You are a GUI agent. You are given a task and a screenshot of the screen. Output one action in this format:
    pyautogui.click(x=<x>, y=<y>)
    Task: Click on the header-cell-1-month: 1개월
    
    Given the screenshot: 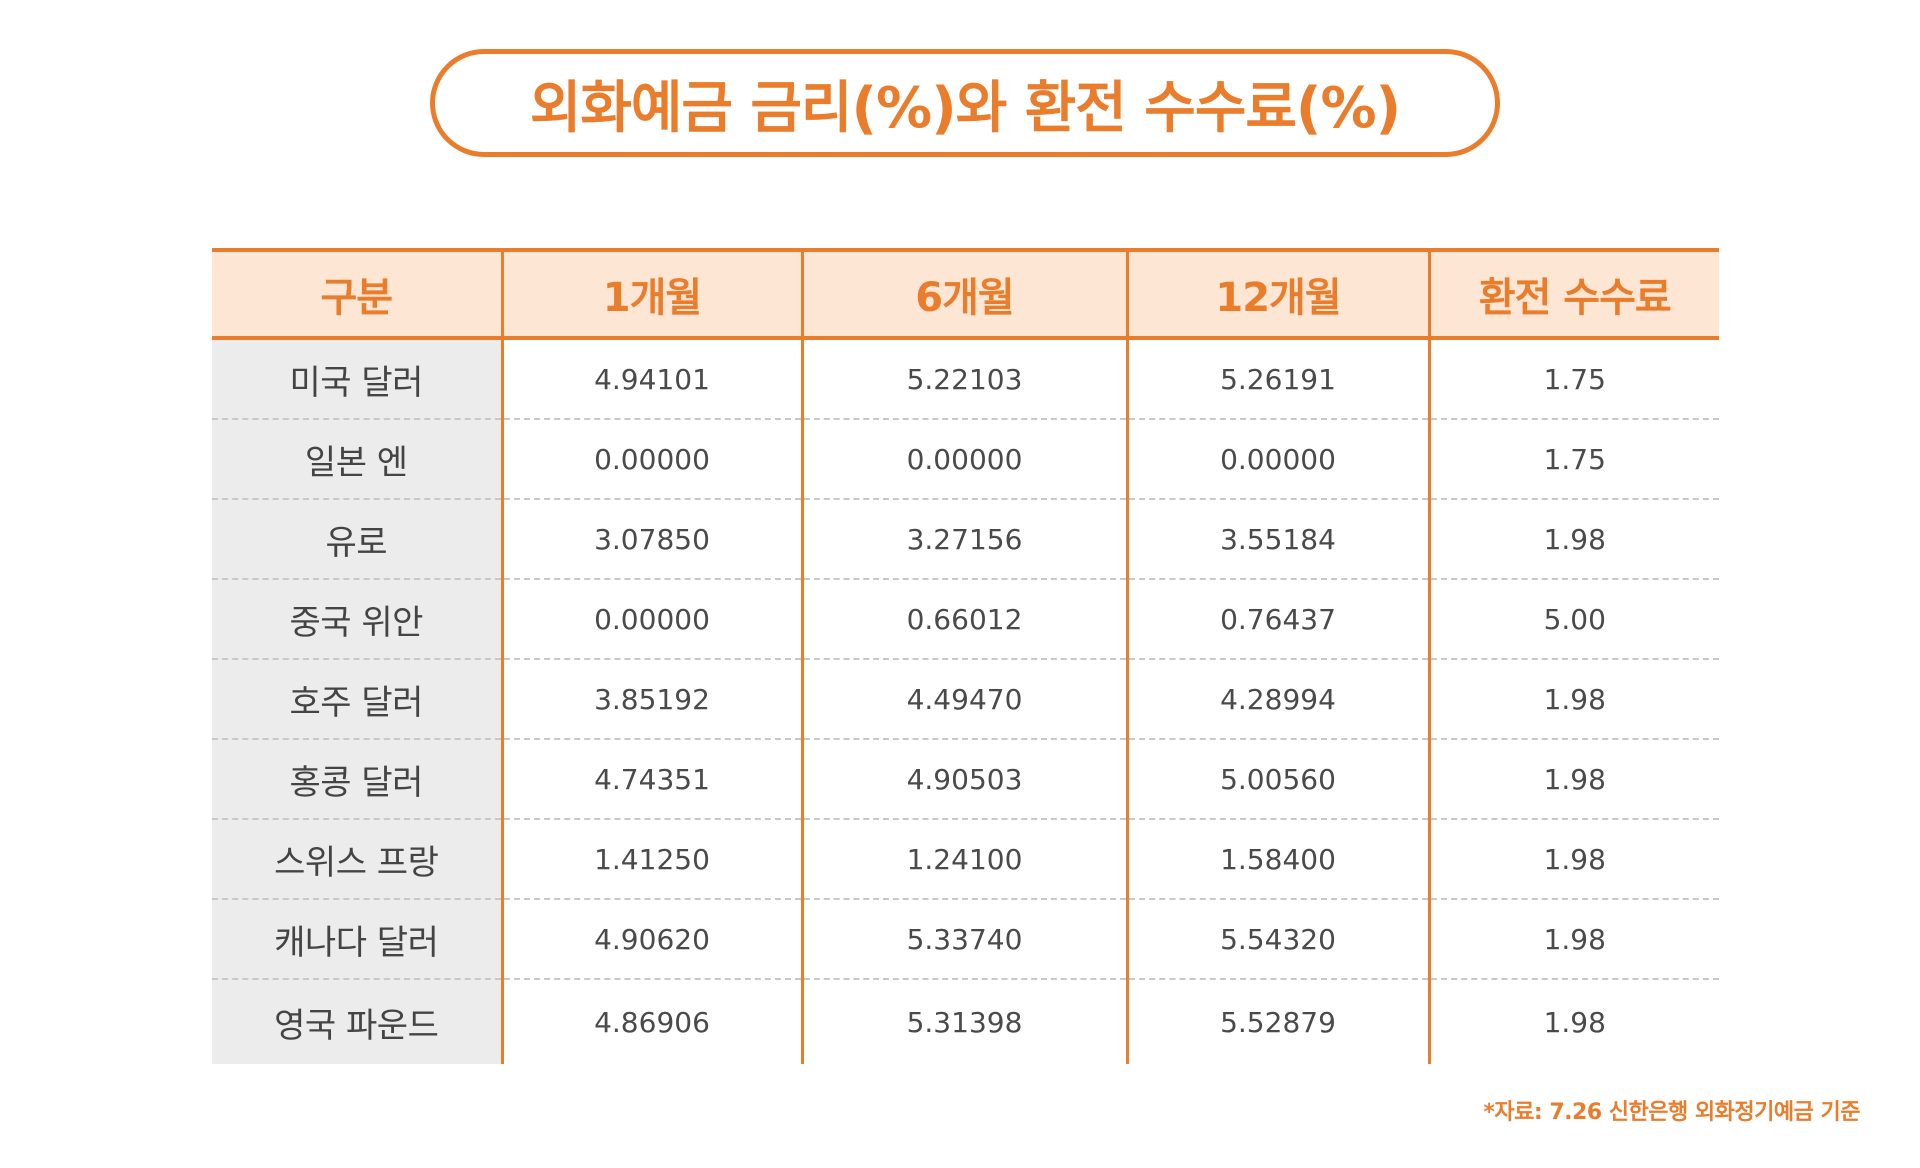 What is the action you would take?
    pyautogui.click(x=651, y=294)
    